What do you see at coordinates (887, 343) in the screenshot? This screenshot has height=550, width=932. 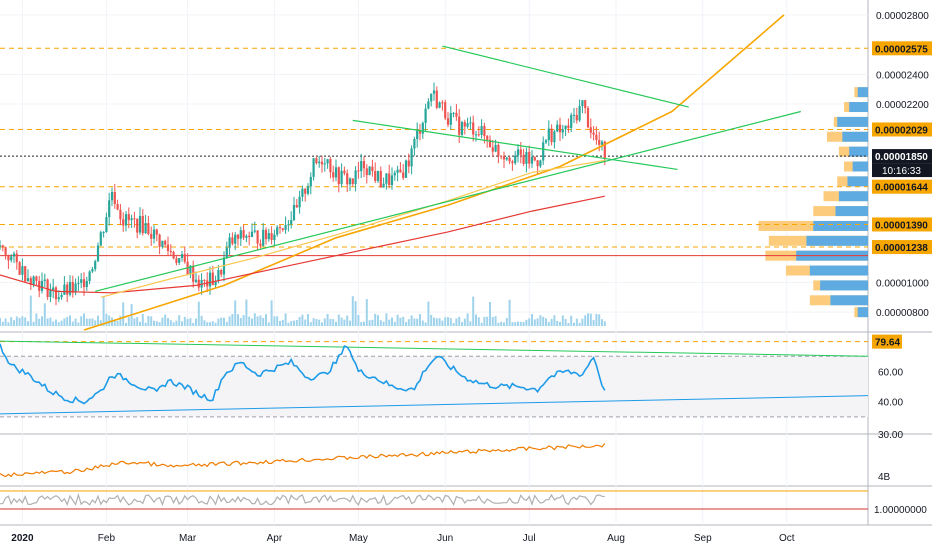 I see `rsi-badge-label: 79.64` at bounding box center [887, 343].